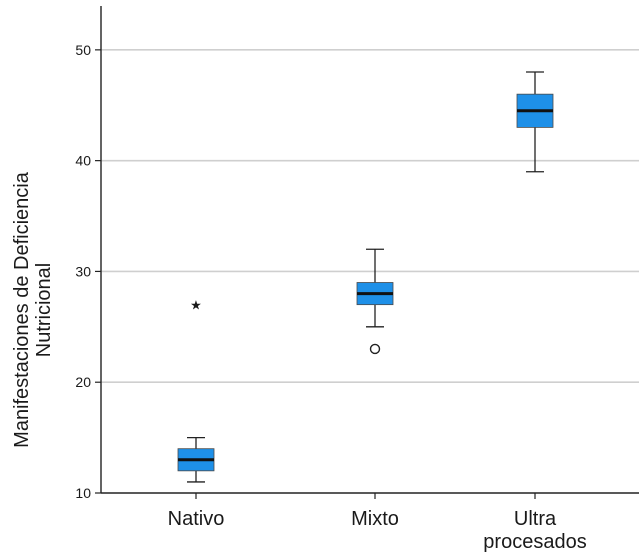  I want to click on x-tick-labels: Nativo Mixto Ultra procesados, so click(377, 530).